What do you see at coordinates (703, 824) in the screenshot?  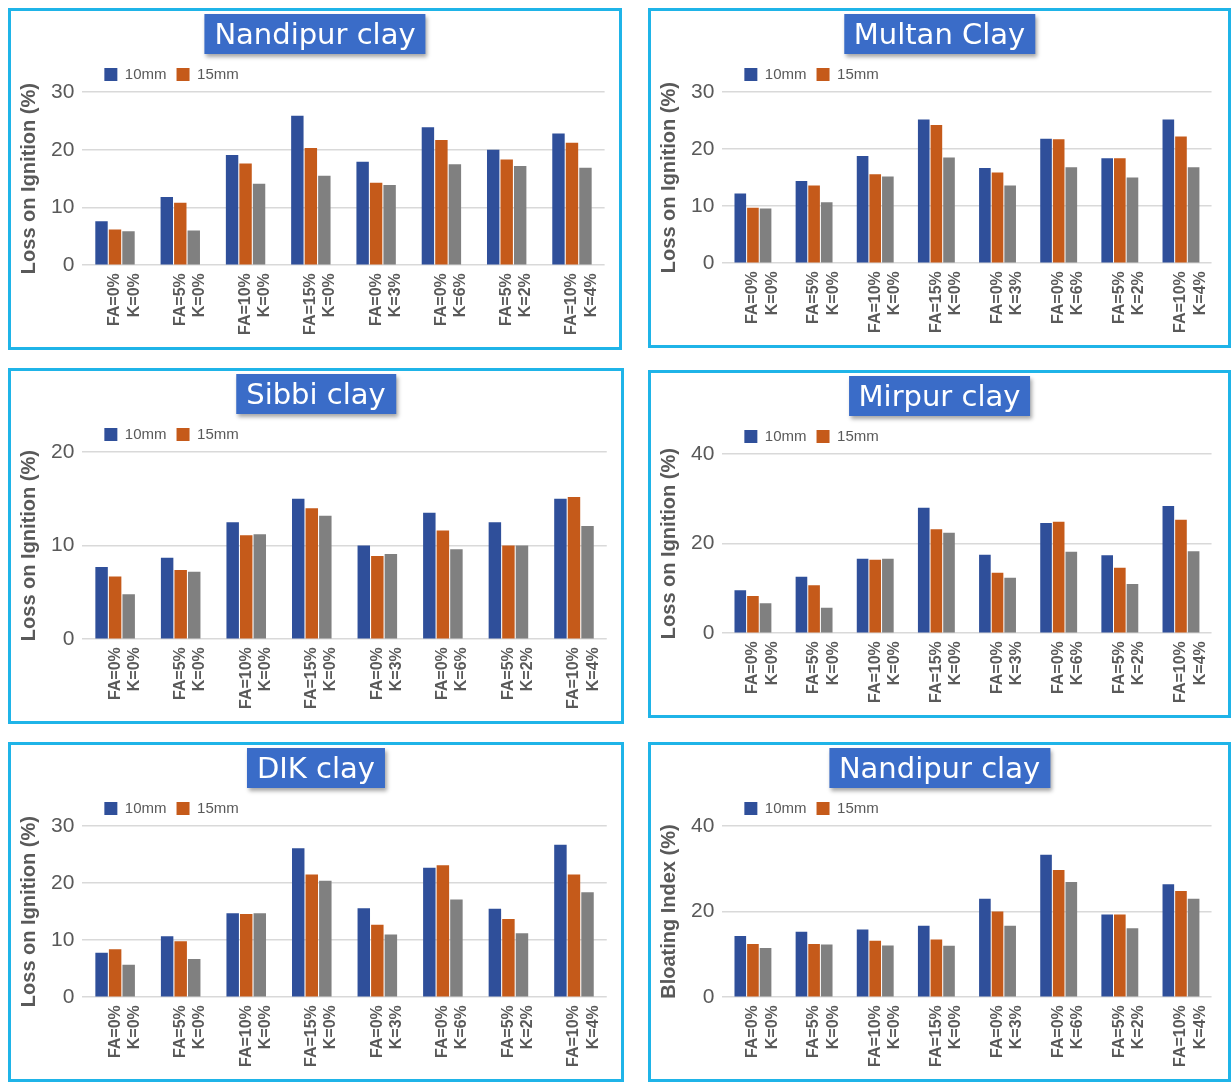 I see `y-tick-label: 40` at bounding box center [703, 824].